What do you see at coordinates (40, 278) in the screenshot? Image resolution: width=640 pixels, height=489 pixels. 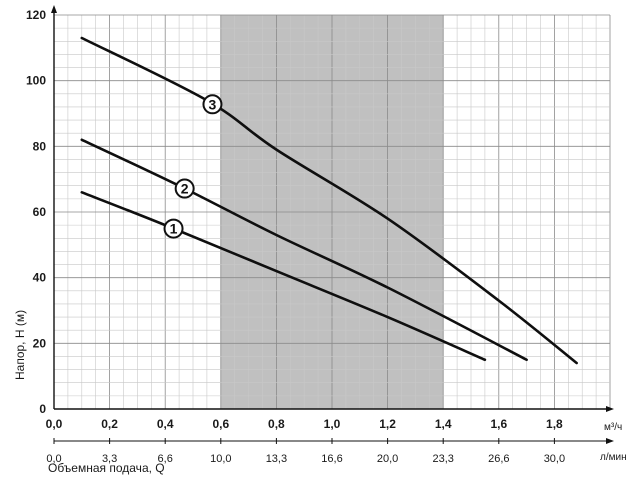 I see `y-tick-label: 40` at bounding box center [40, 278].